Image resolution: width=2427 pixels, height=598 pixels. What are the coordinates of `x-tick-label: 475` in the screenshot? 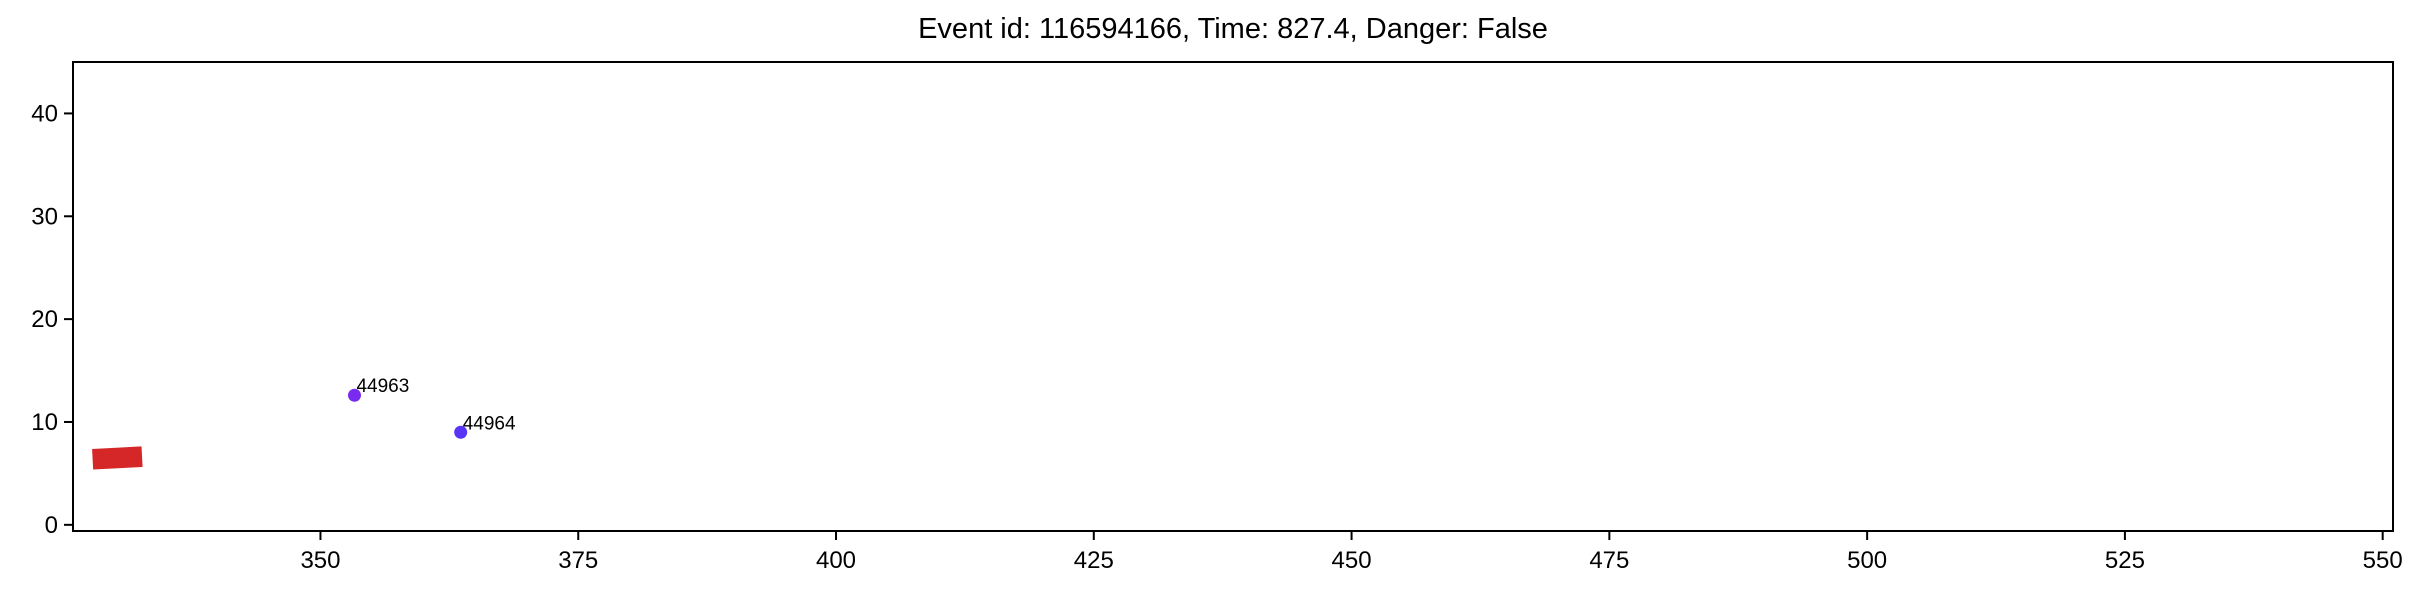 It's located at (1609, 560).